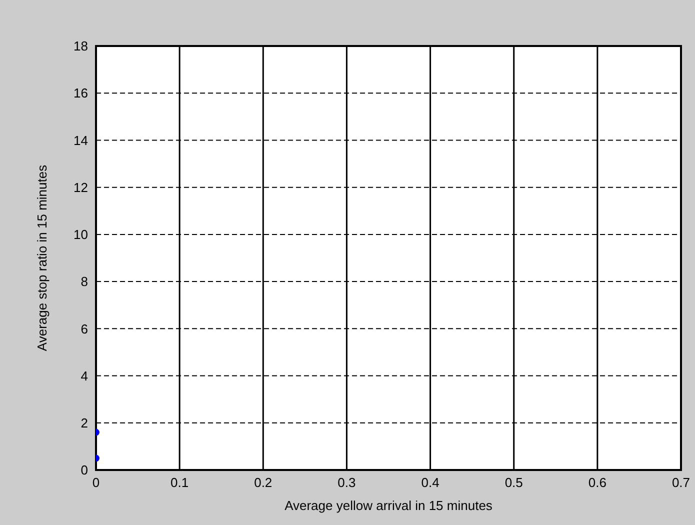 The height and width of the screenshot is (525, 695). What do you see at coordinates (84, 376) in the screenshot?
I see `y-tick-label: 4` at bounding box center [84, 376].